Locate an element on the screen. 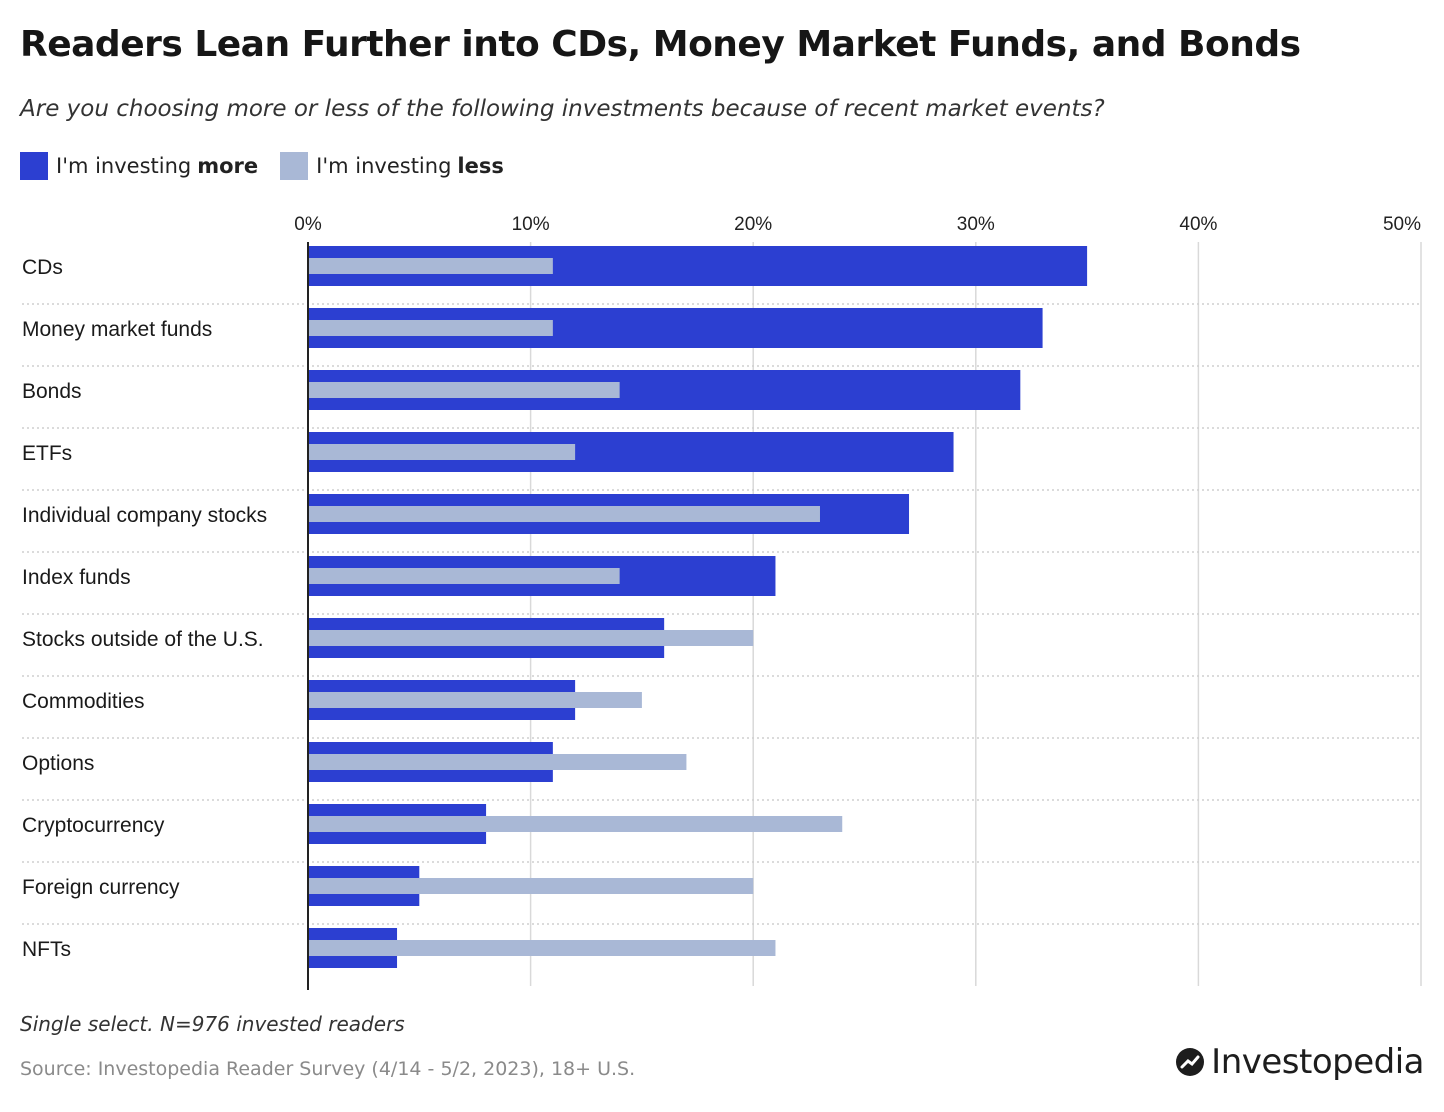  legend-item-more: I'm investing more is located at coordinates (139, 166).